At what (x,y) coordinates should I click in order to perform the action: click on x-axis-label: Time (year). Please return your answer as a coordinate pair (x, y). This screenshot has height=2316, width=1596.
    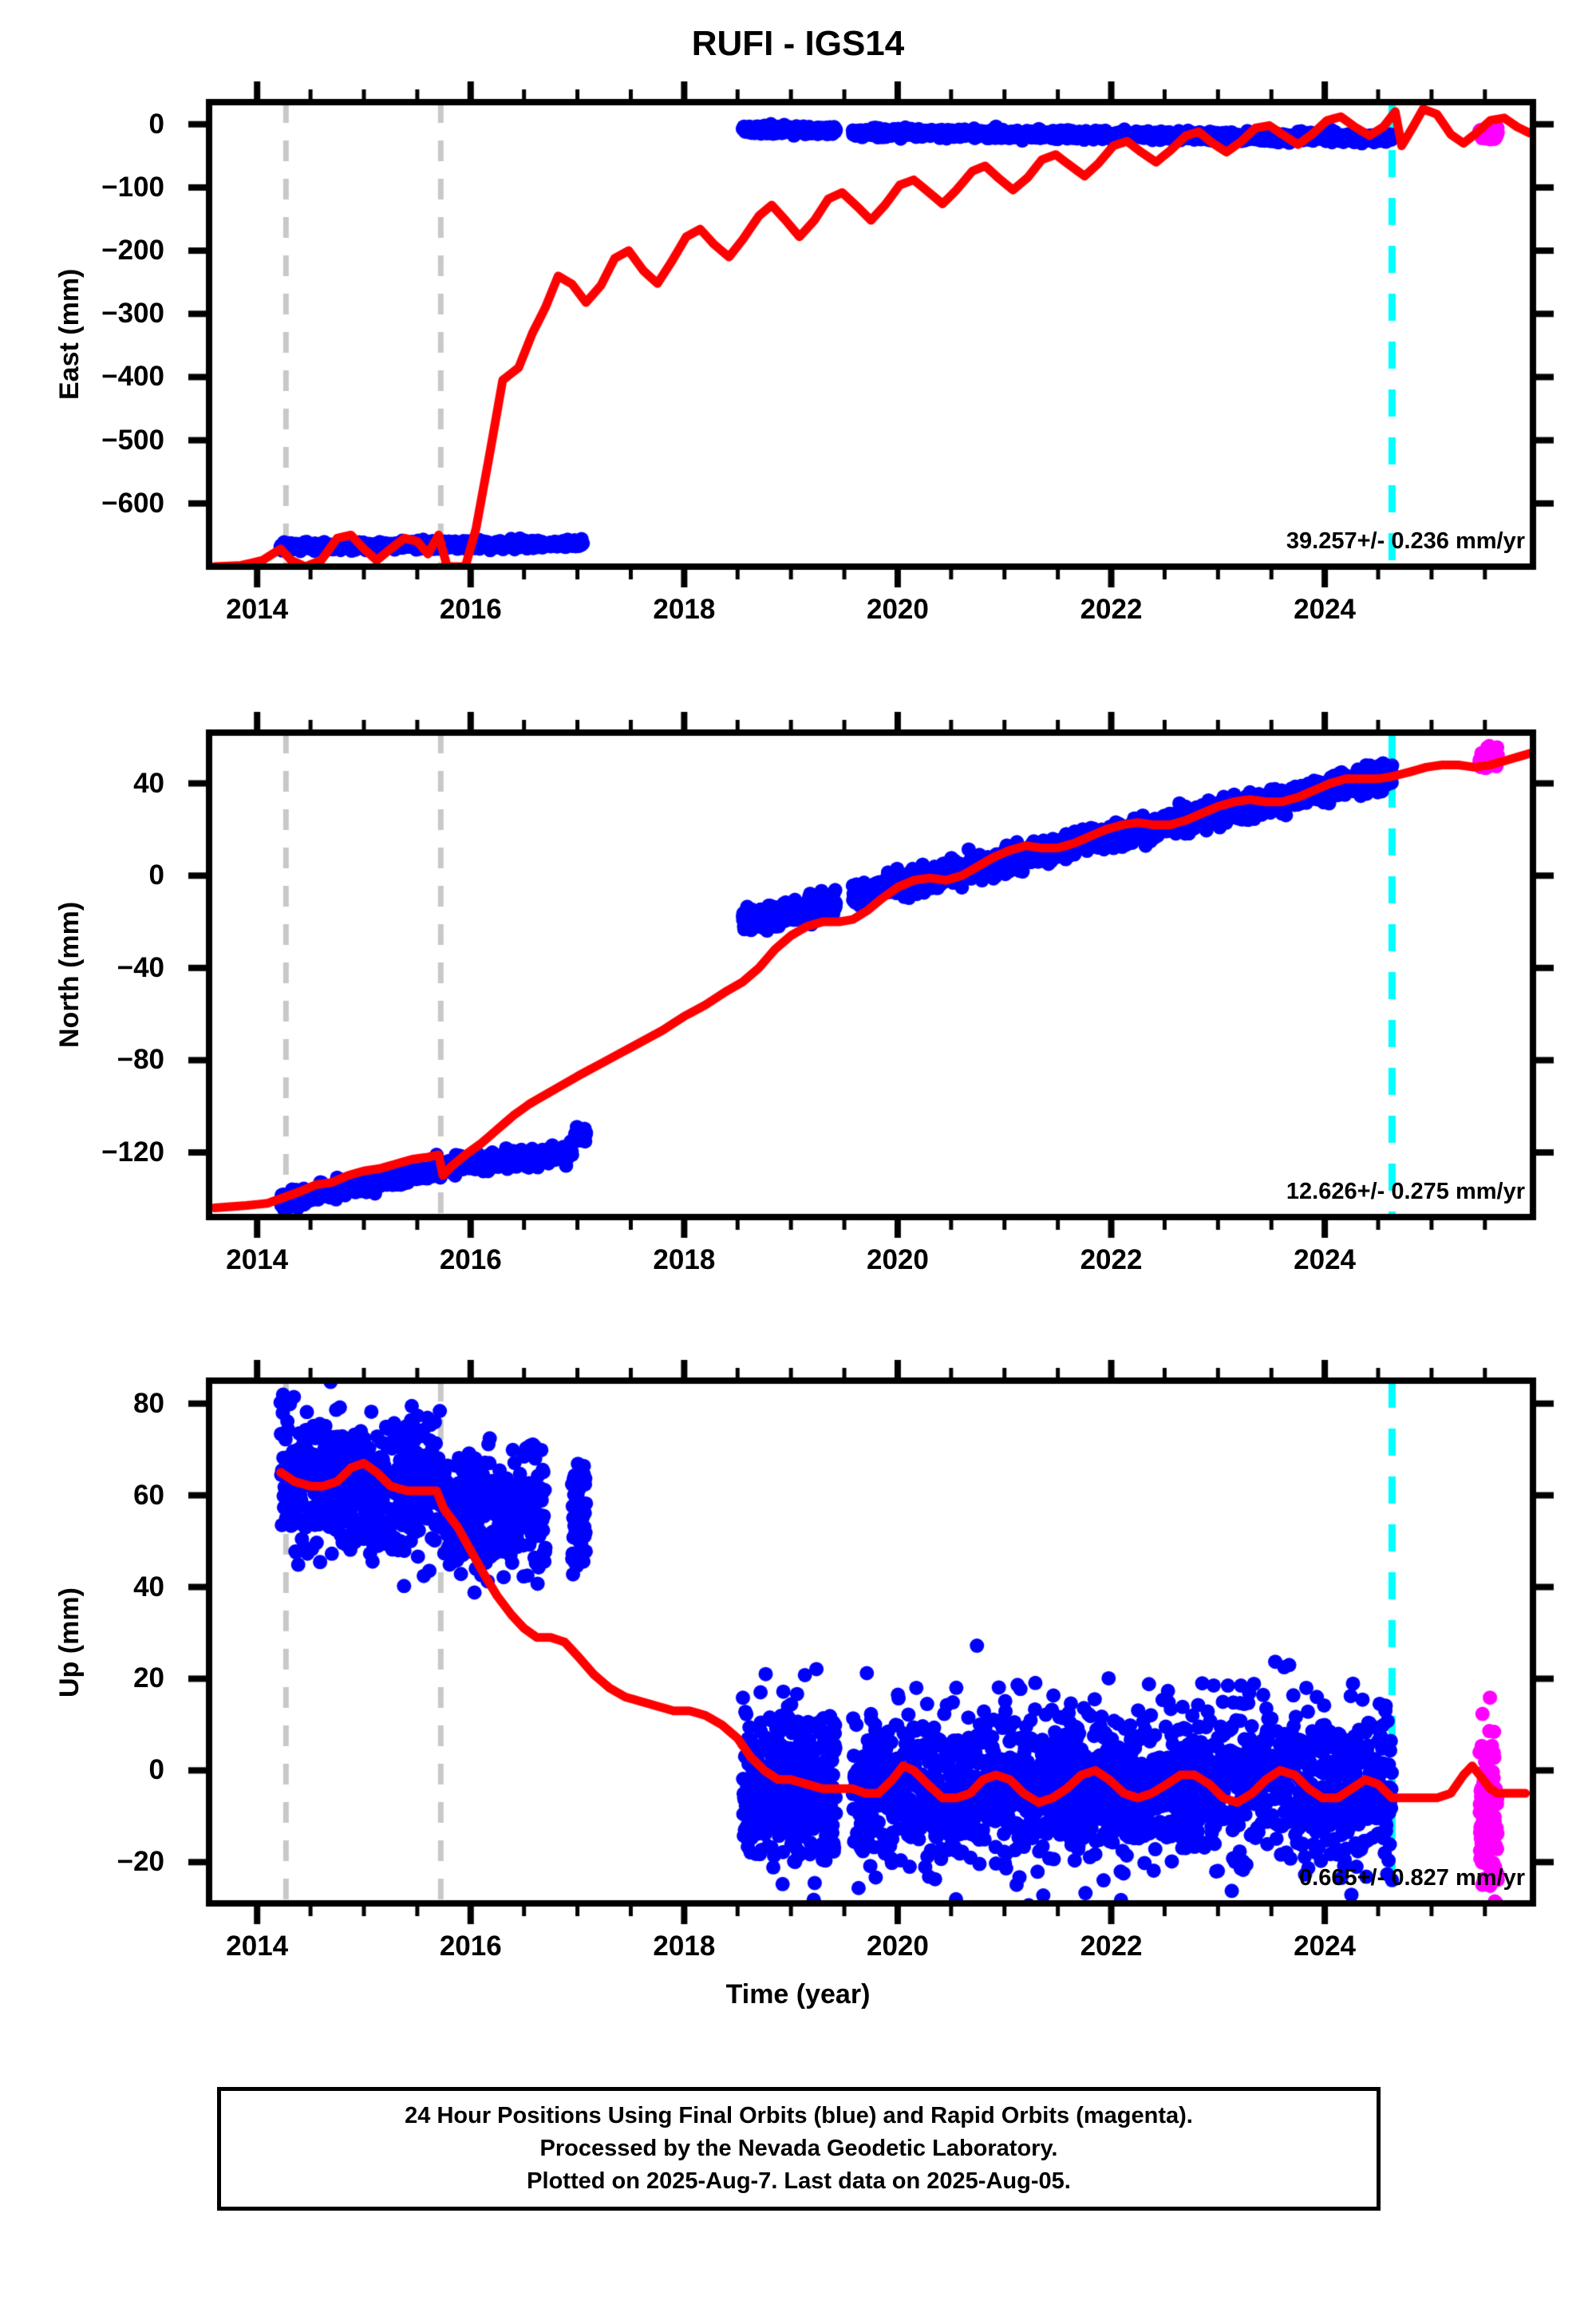
    Looking at the image, I should click on (798, 1994).